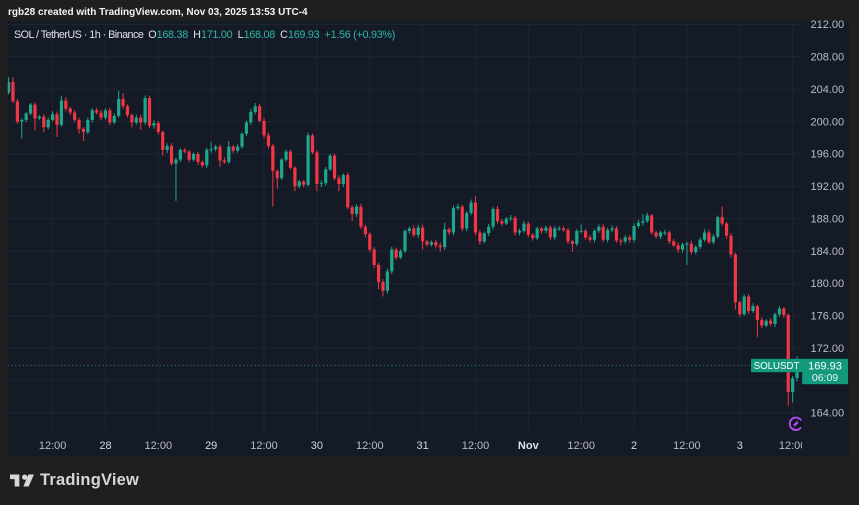 This screenshot has width=859, height=505. Describe the element at coordinates (828, 90) in the screenshot. I see `svg-text: 204.00` at that location.